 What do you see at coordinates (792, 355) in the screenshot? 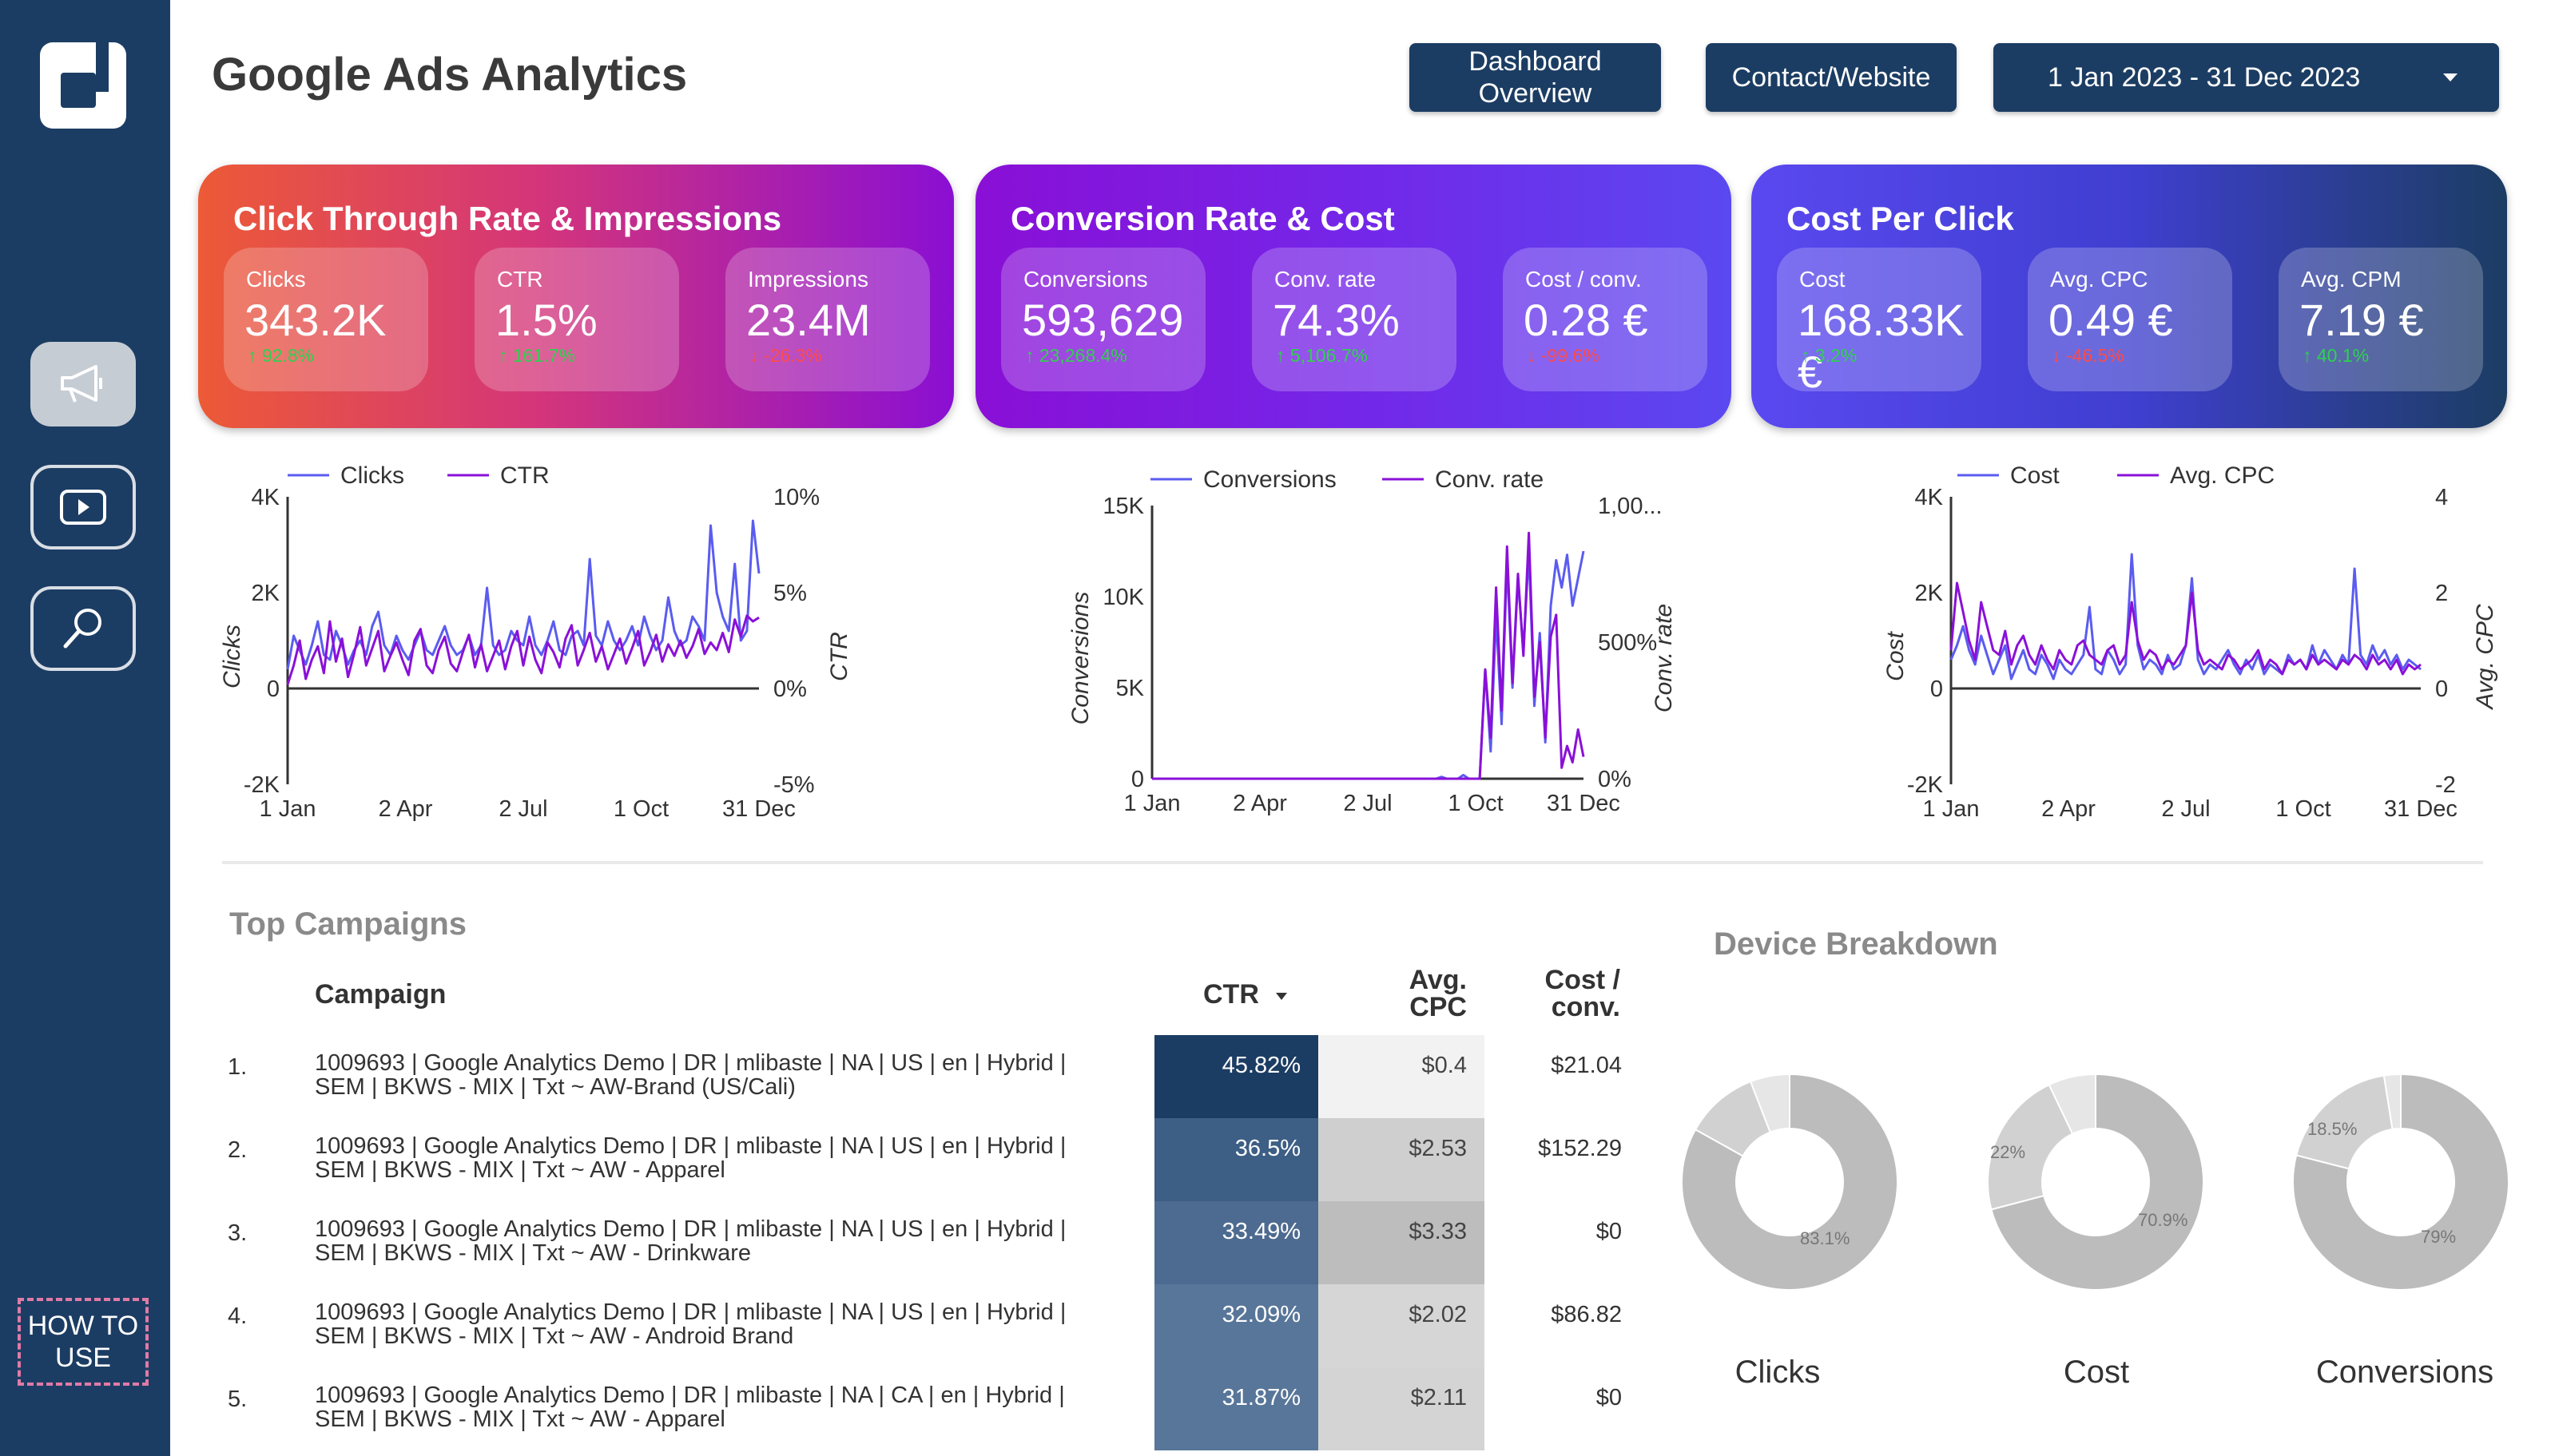
I see `kpi-delta-value: -26.3%` at bounding box center [792, 355].